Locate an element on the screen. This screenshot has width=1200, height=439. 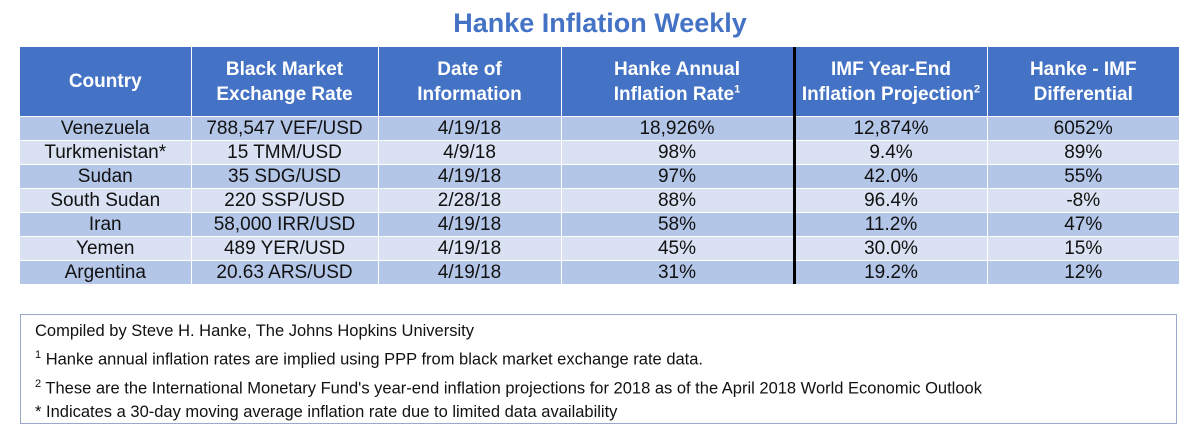
header-date: Date of Information is located at coordinates (470, 82).